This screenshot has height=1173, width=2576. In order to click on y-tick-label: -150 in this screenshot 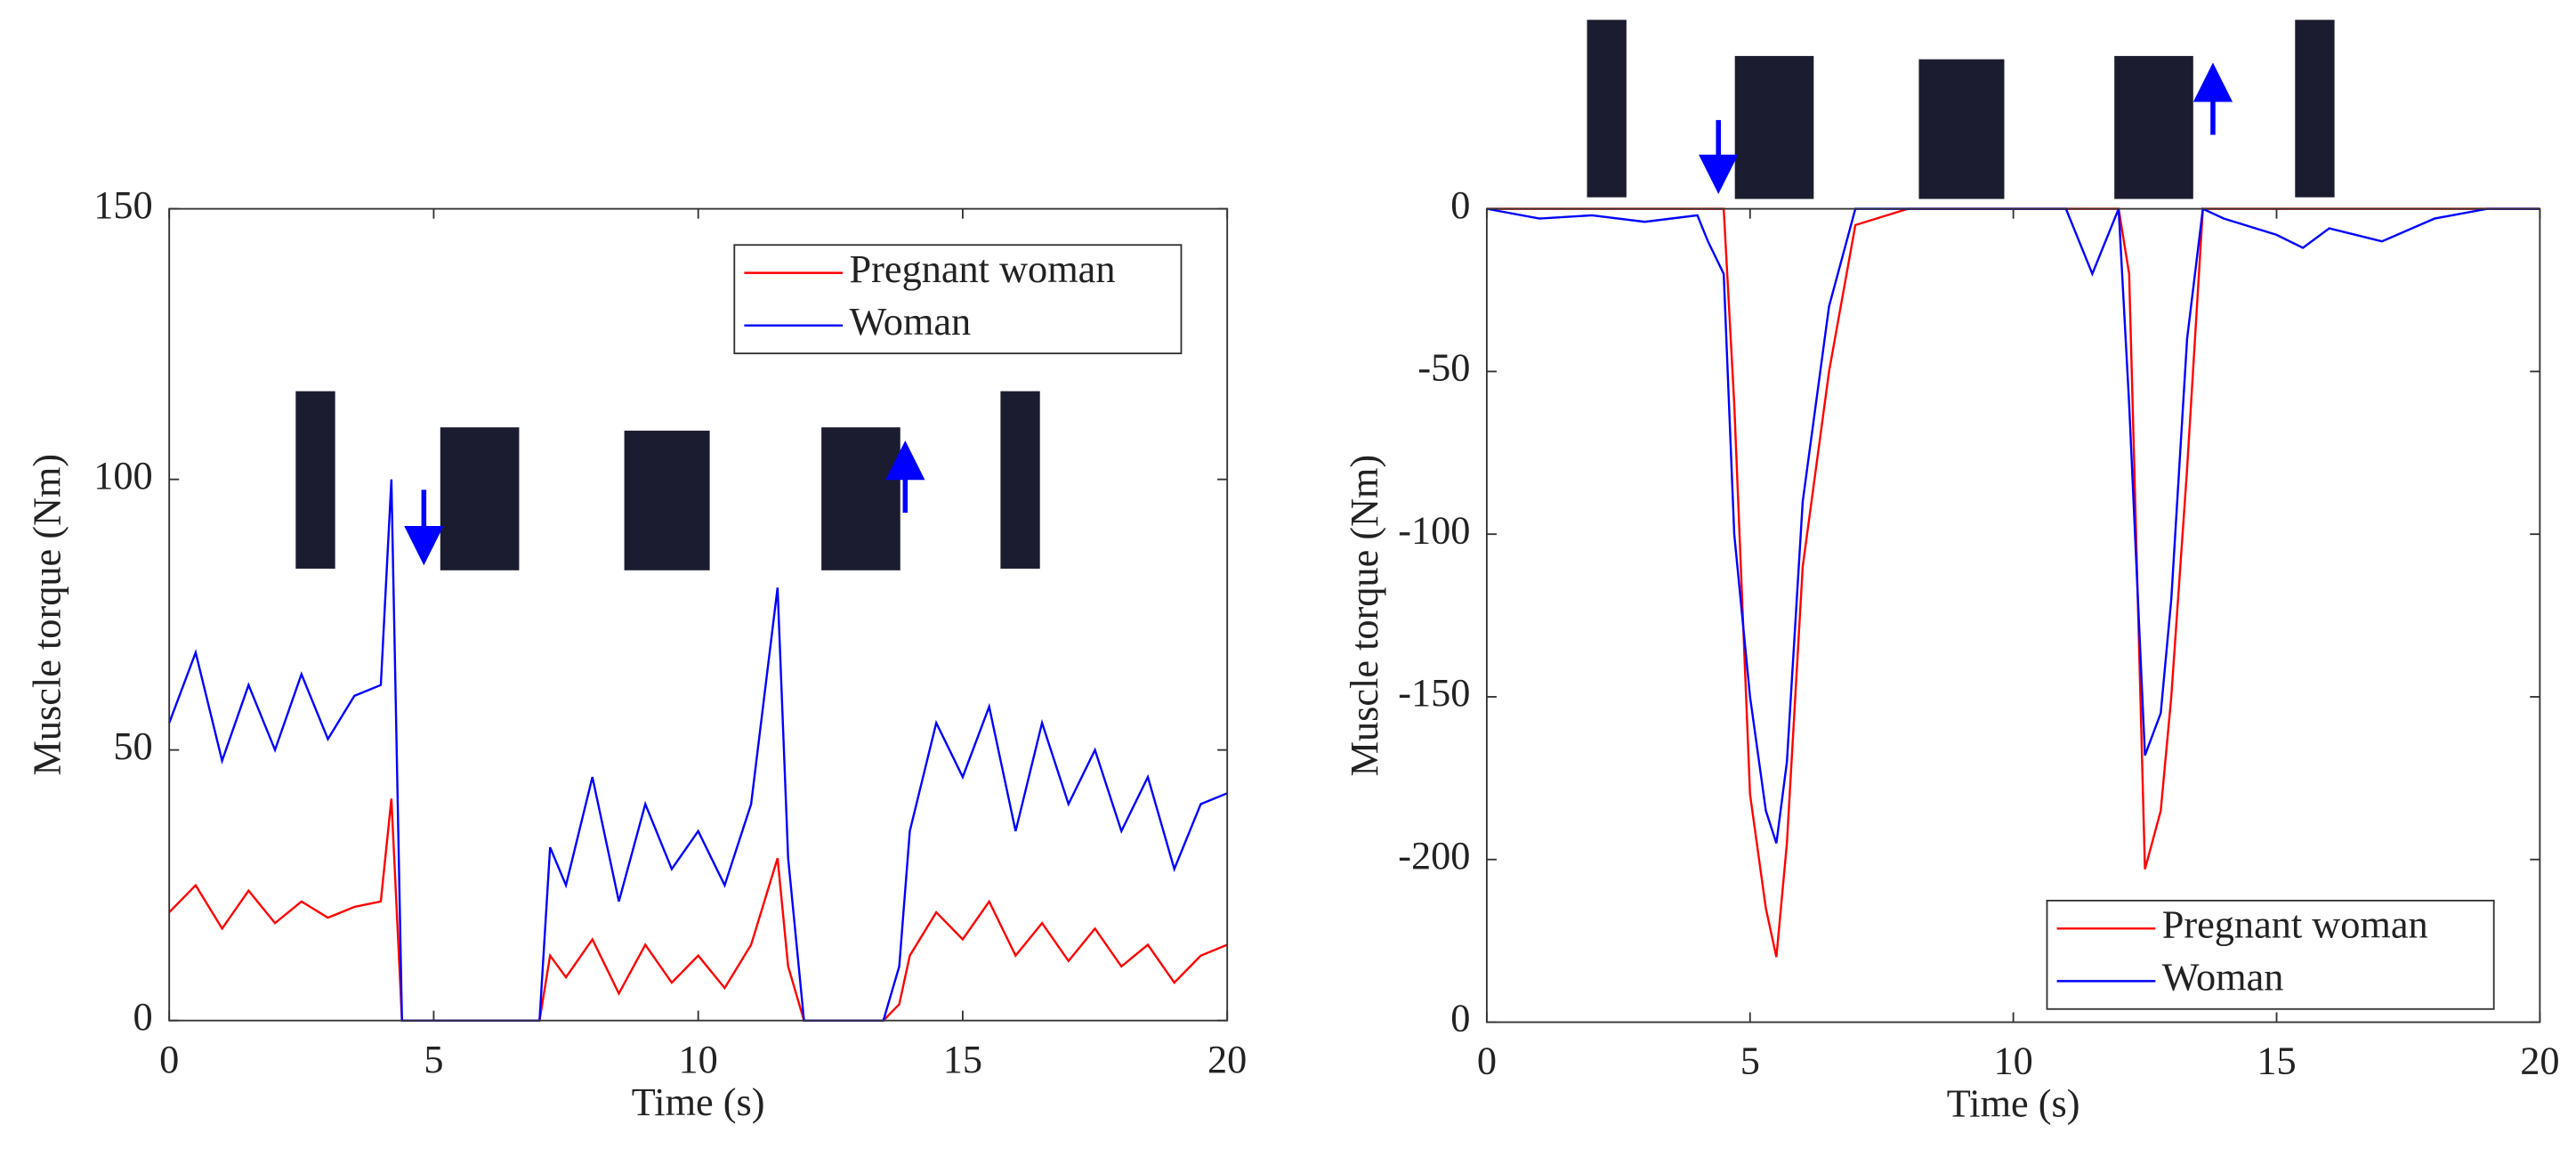, I will do `click(1434, 693)`.